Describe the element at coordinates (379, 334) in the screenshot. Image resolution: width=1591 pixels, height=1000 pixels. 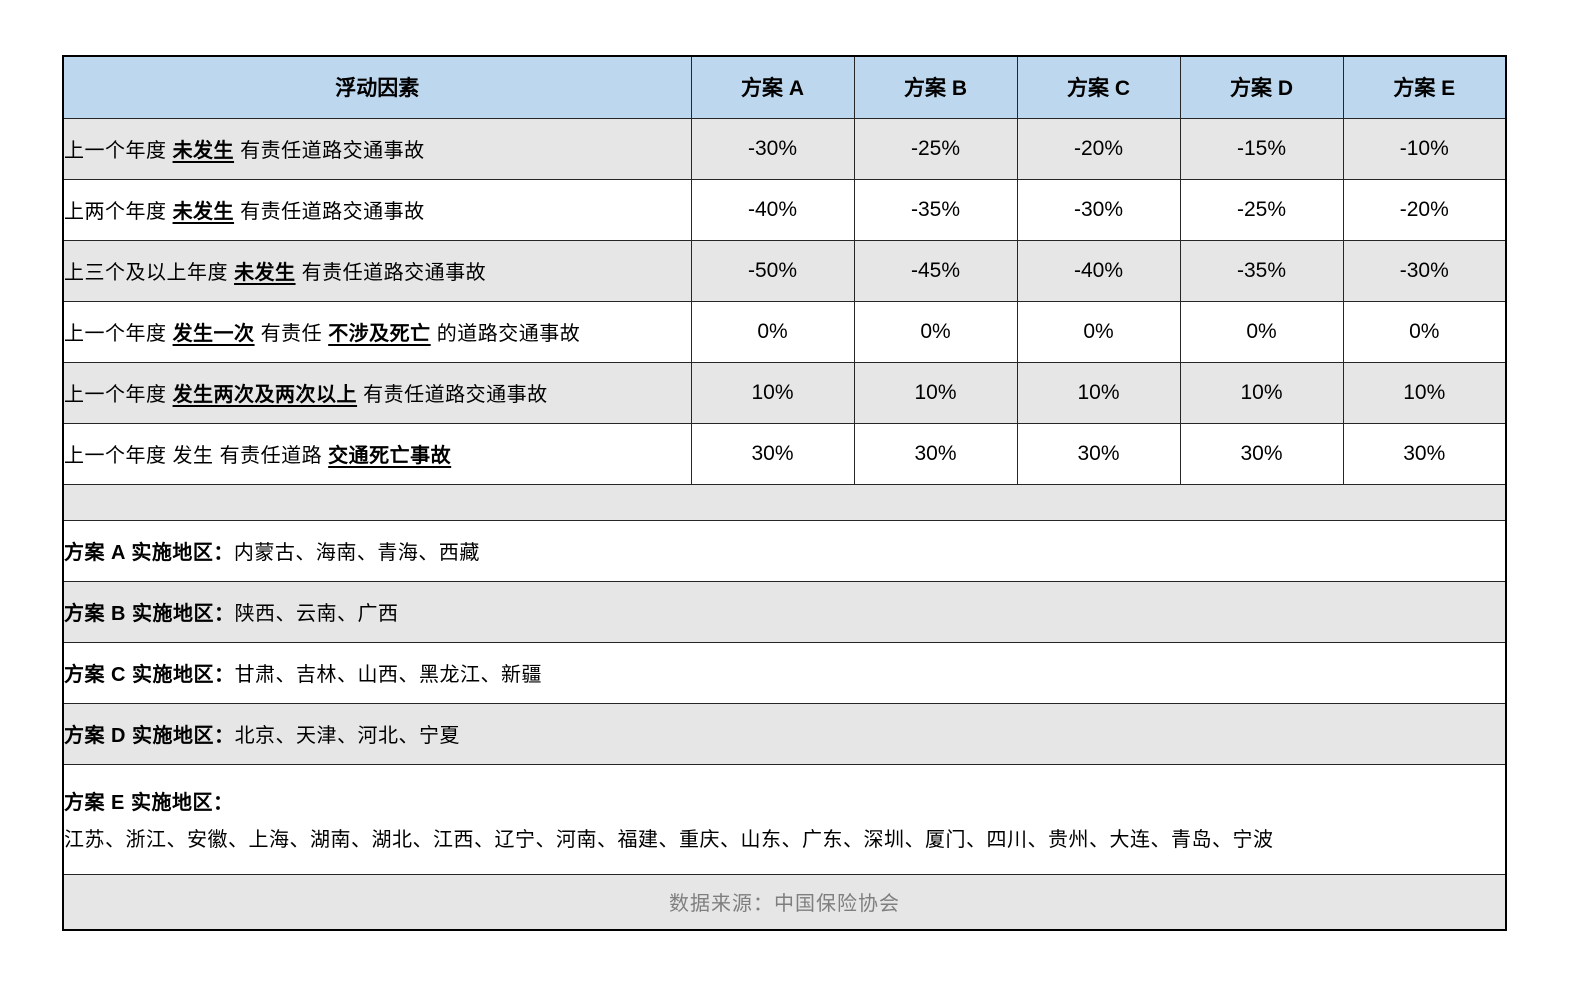
I see `emphasized-text: 不涉及死亡` at that location.